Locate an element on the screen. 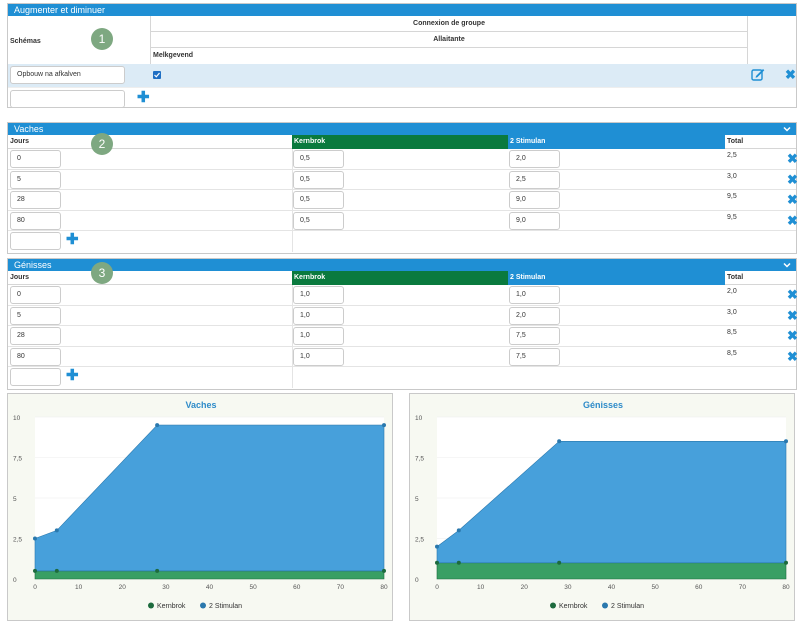  table-row: 28 0,5 9,0 9,5 ✖ is located at coordinates (402, 200).